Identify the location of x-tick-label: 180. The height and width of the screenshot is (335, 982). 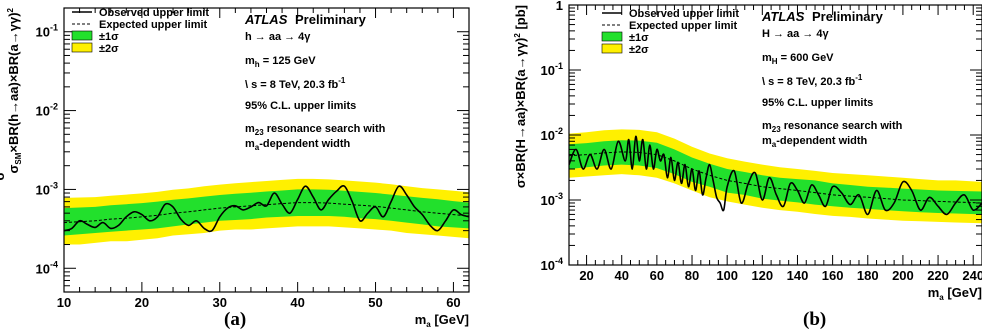
(868, 275).